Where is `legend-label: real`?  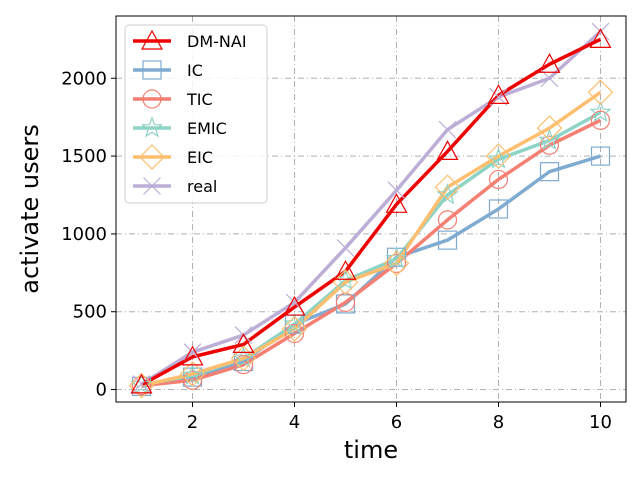
legend-label: real is located at coordinates (202, 186).